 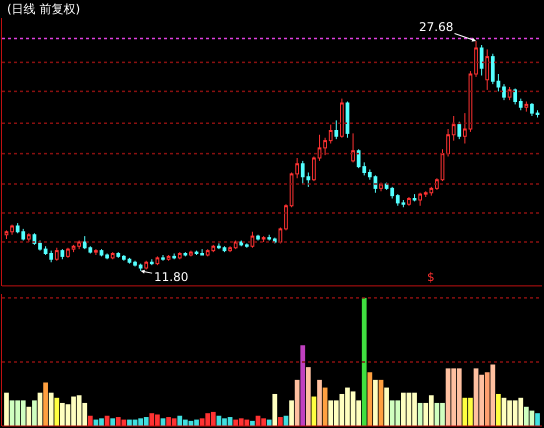 I want to click on chart-title: (日线 前复权), so click(x=43, y=9).